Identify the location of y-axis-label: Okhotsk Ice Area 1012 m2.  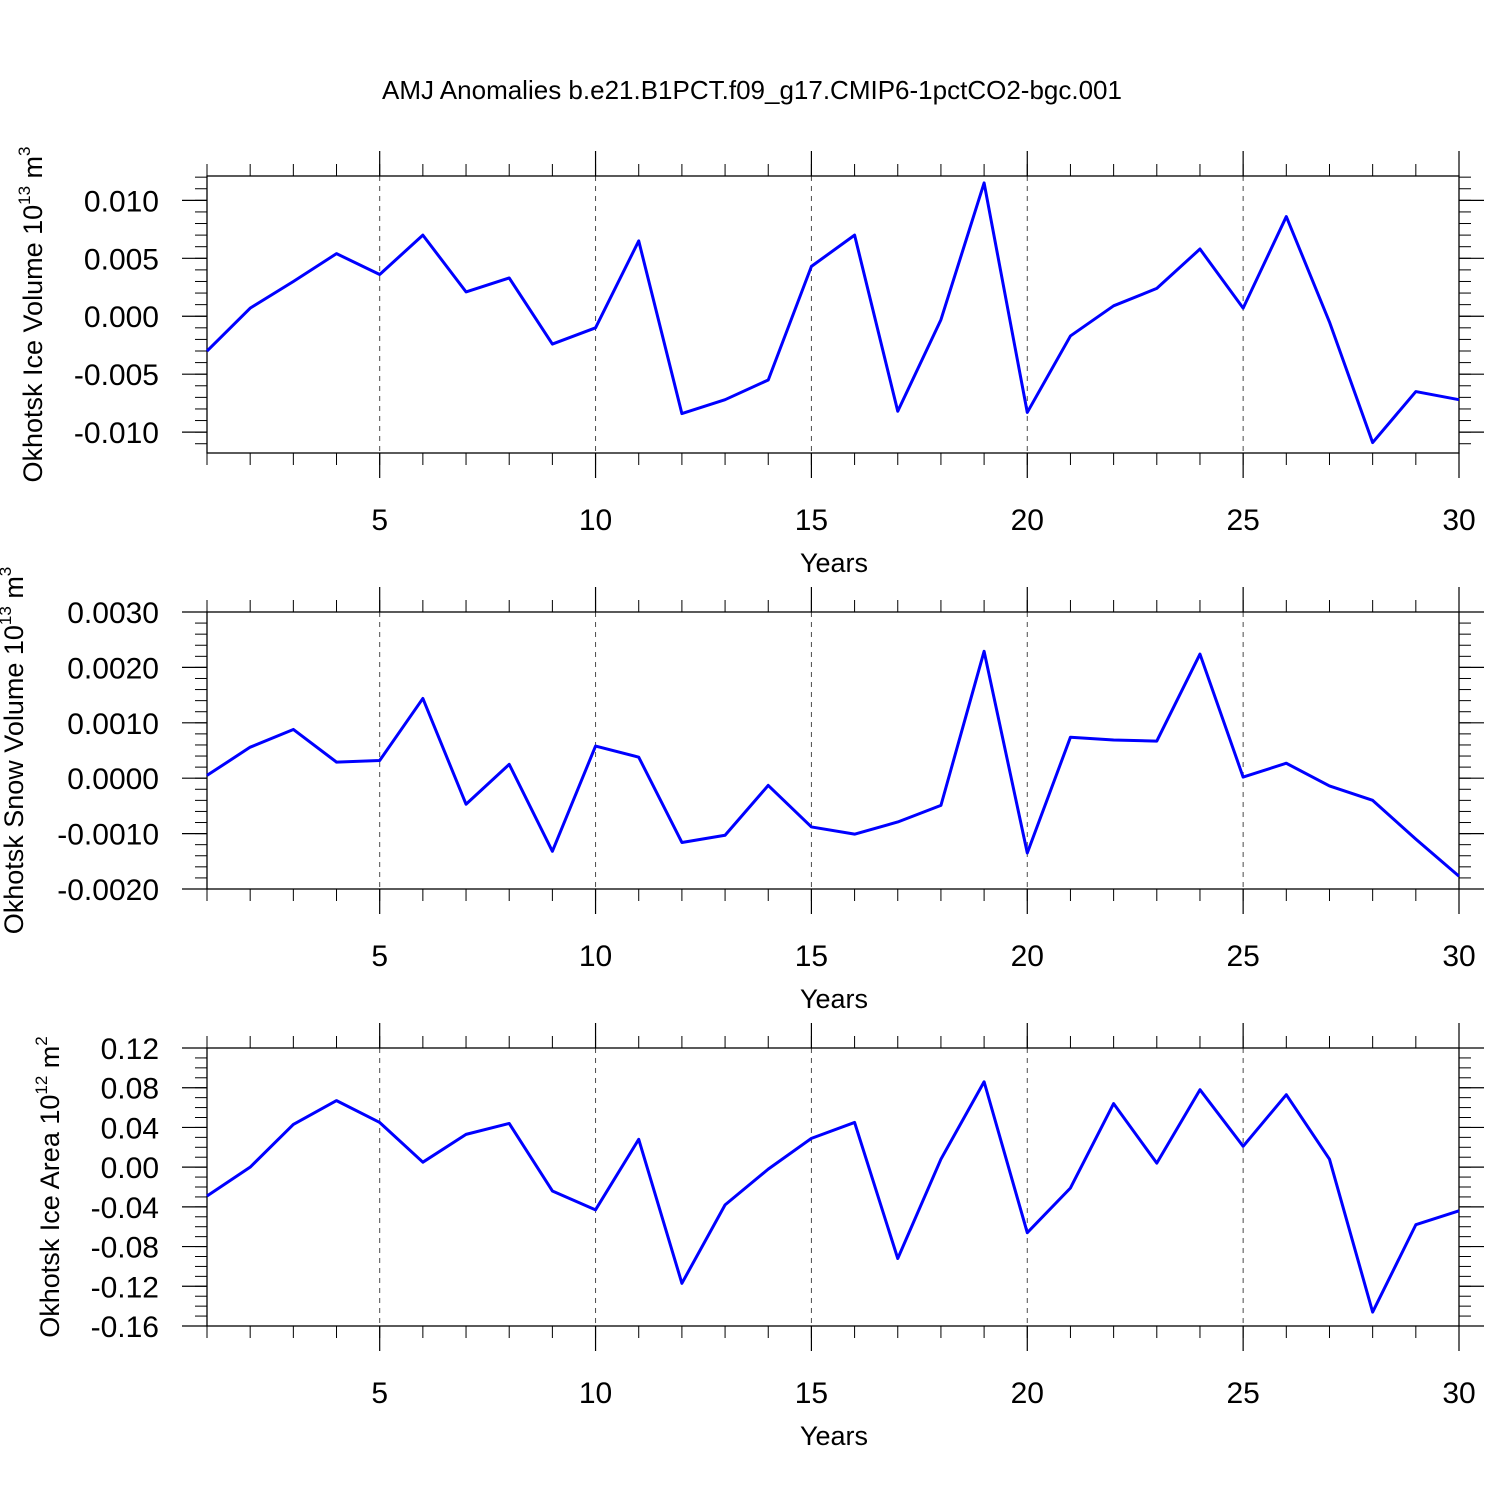
(48, 1187).